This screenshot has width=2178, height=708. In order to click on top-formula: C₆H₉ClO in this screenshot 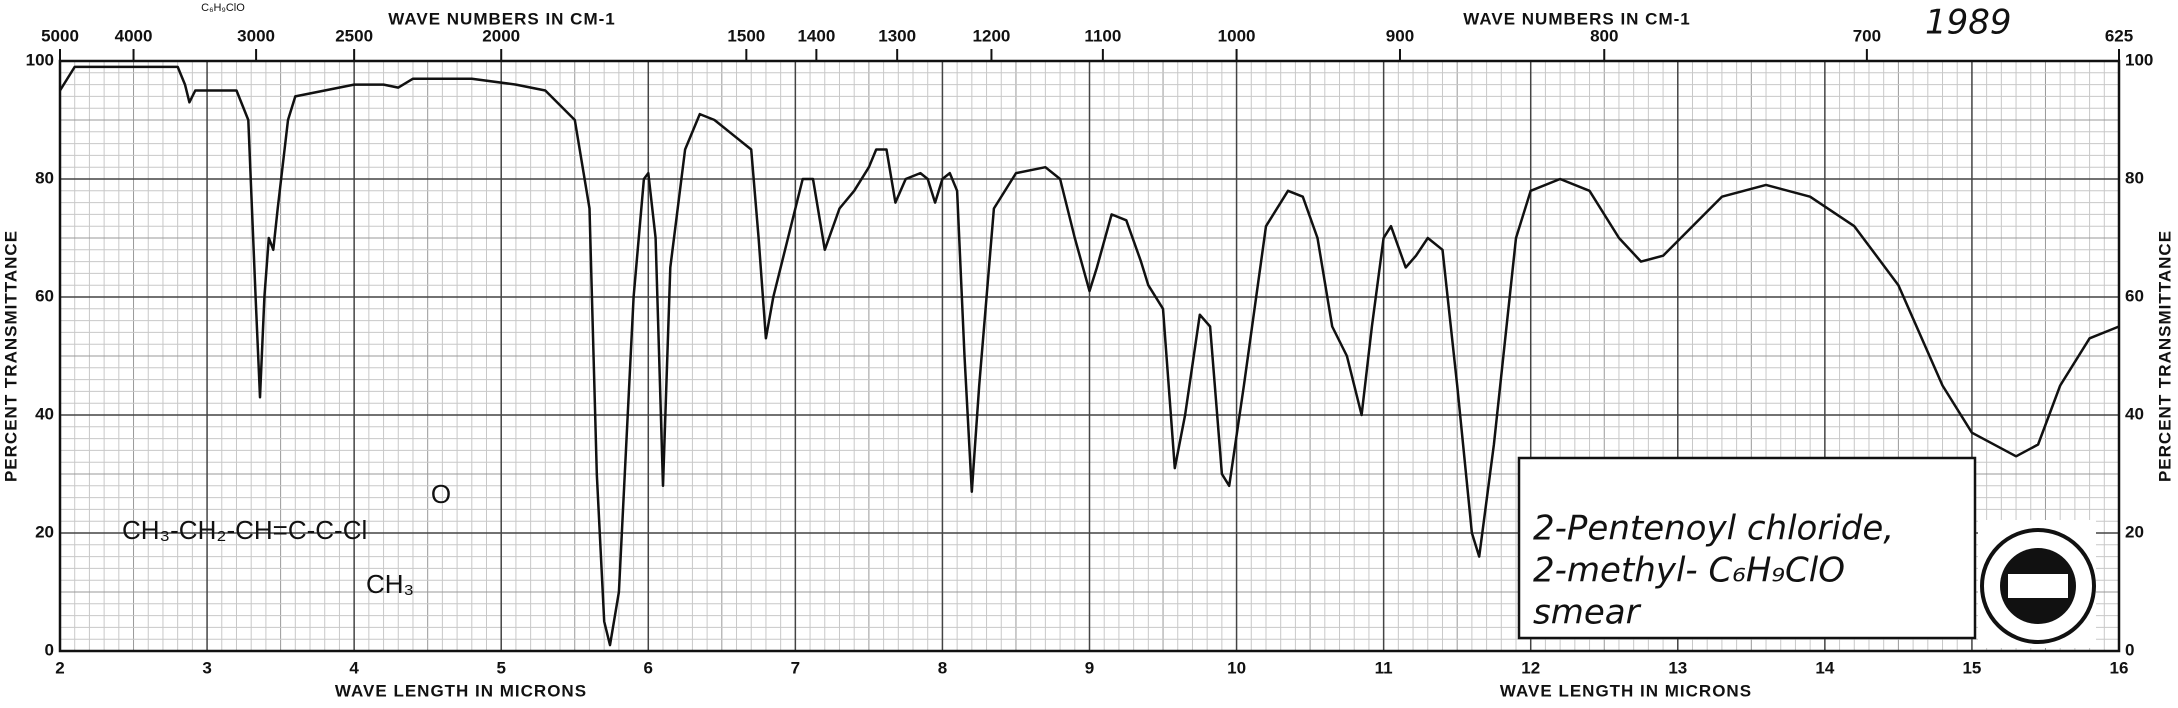, I will do `click(223, 8)`.